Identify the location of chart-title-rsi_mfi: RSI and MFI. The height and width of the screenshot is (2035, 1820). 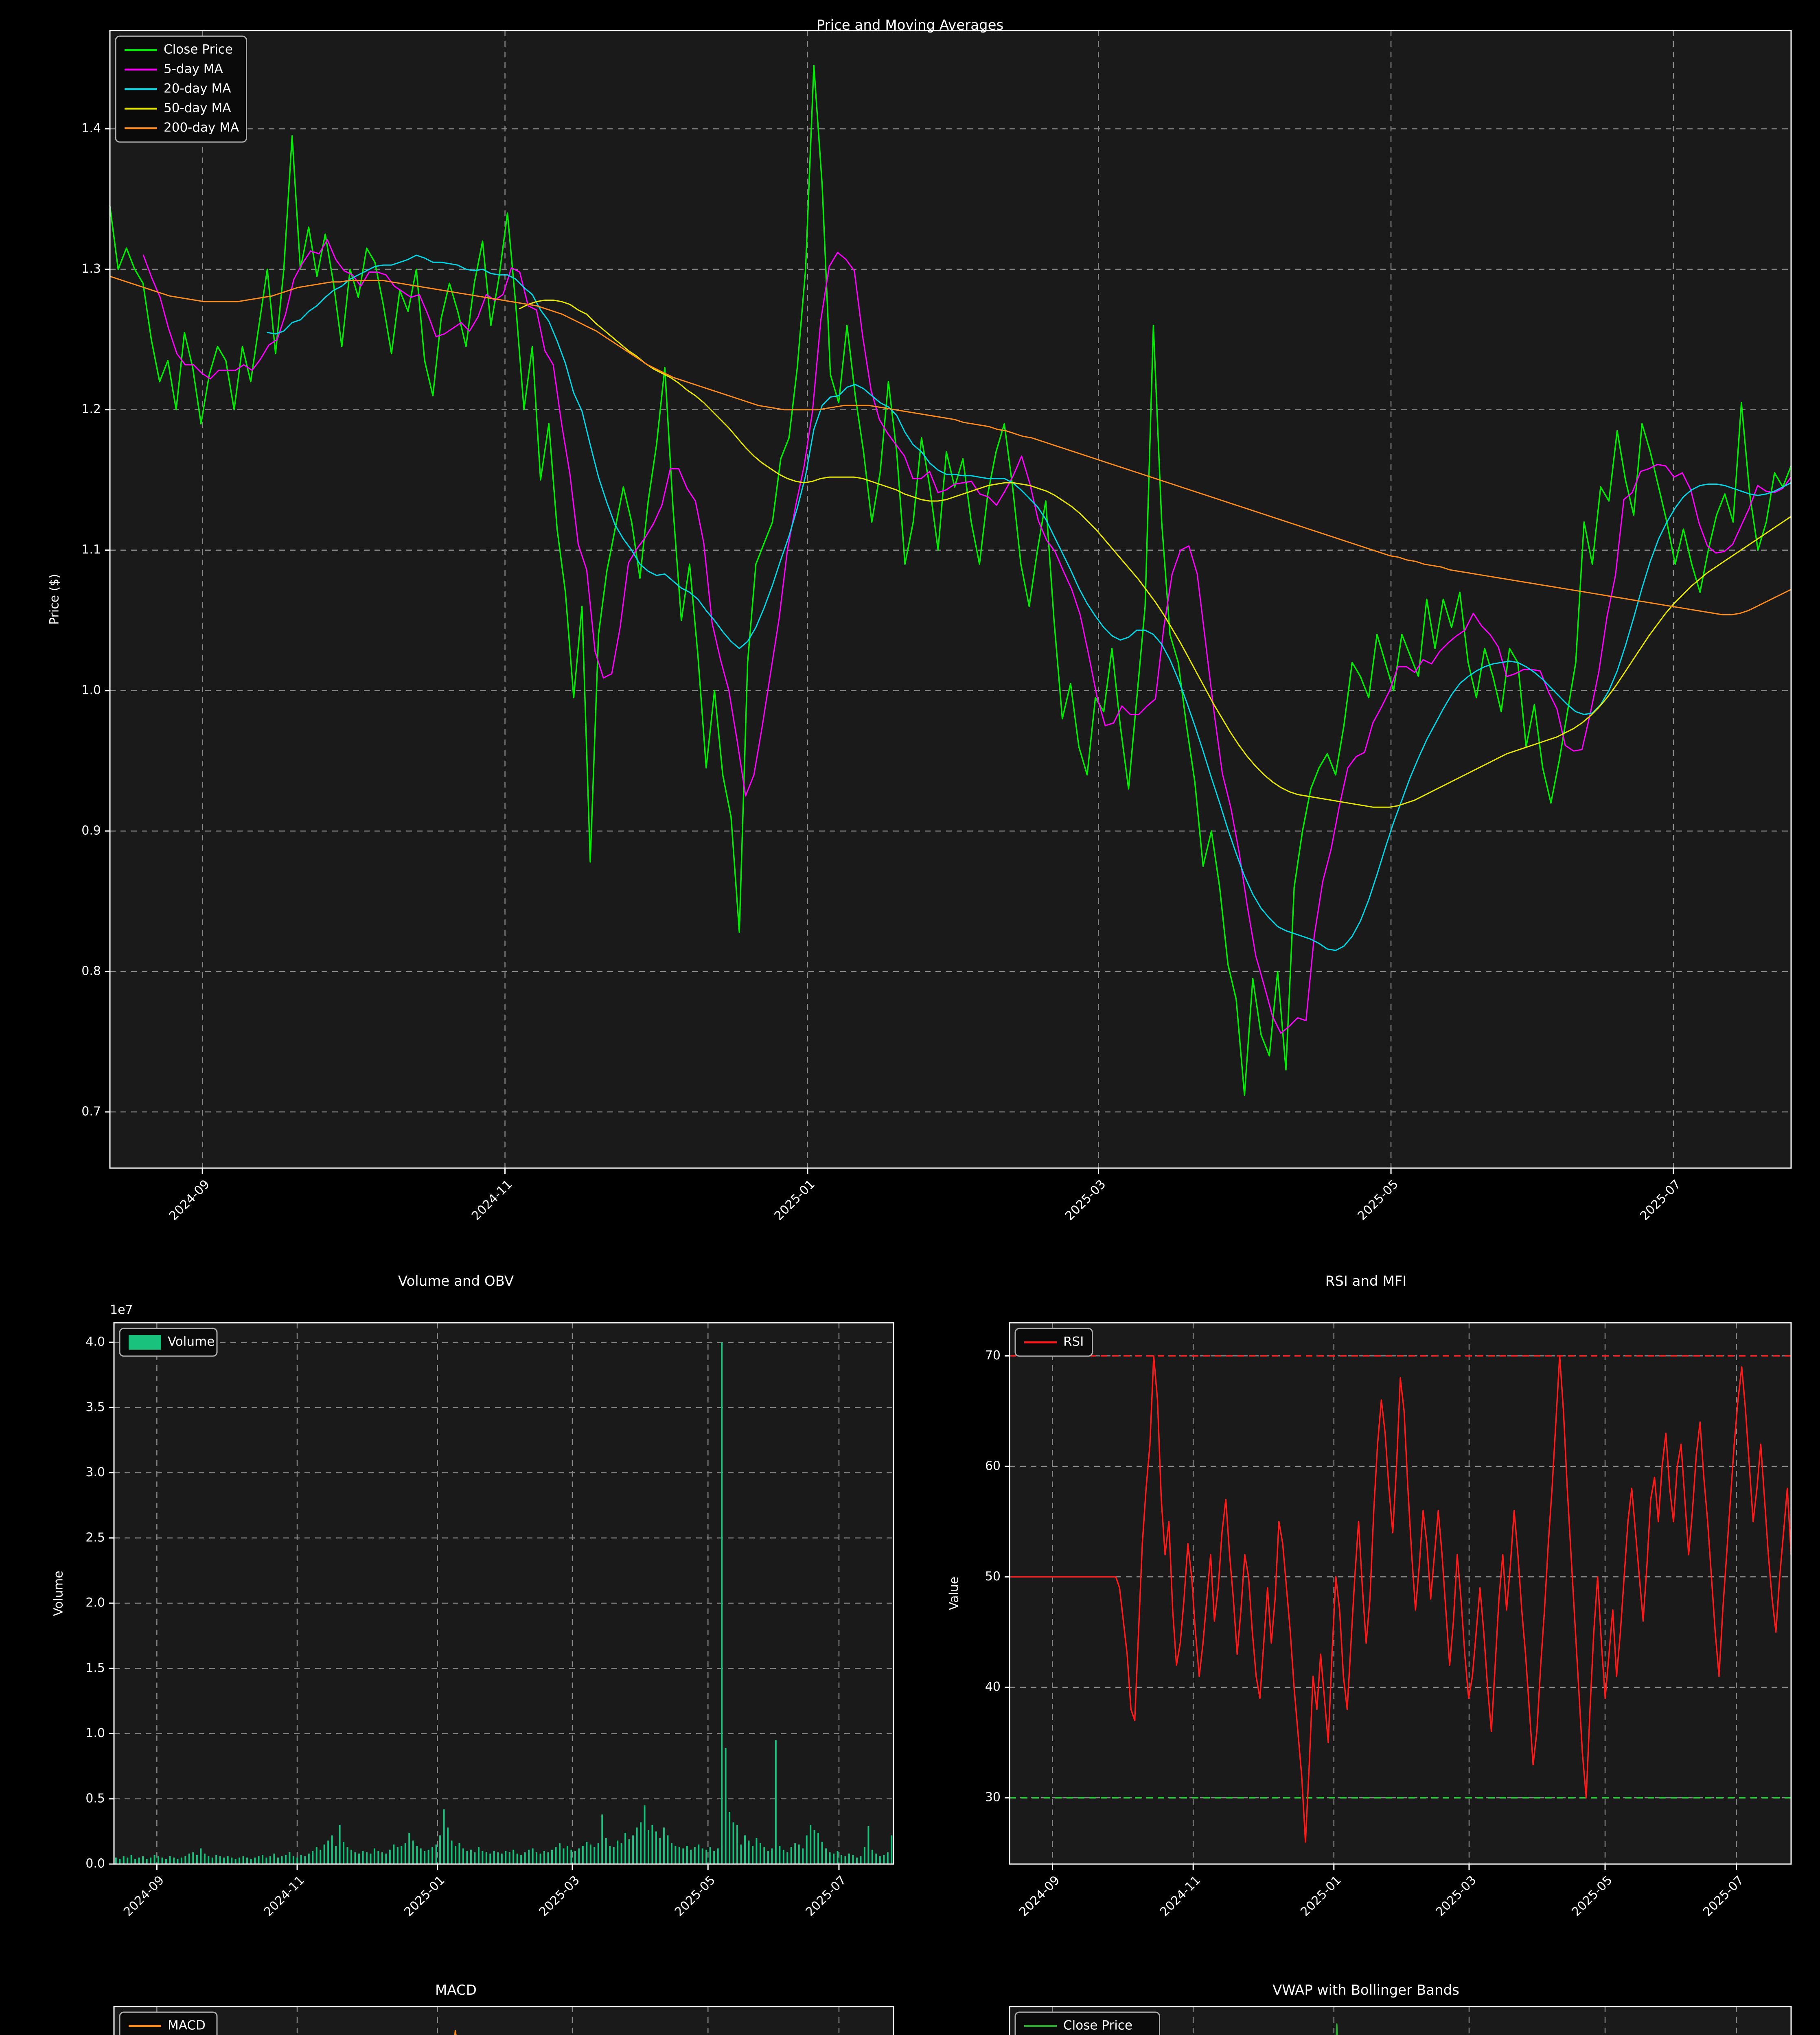
(1366, 1281).